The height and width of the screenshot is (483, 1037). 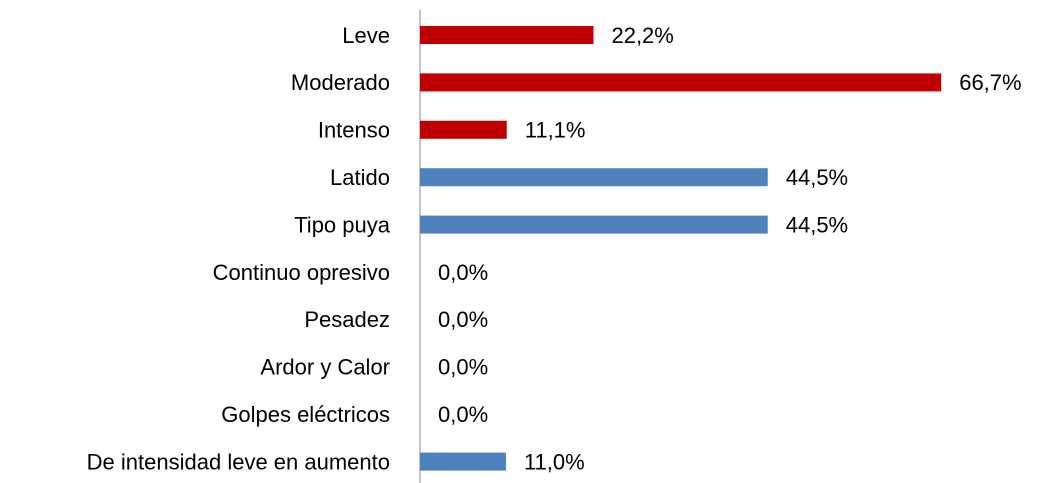 What do you see at coordinates (354, 130) in the screenshot?
I see `category-label: Intenso` at bounding box center [354, 130].